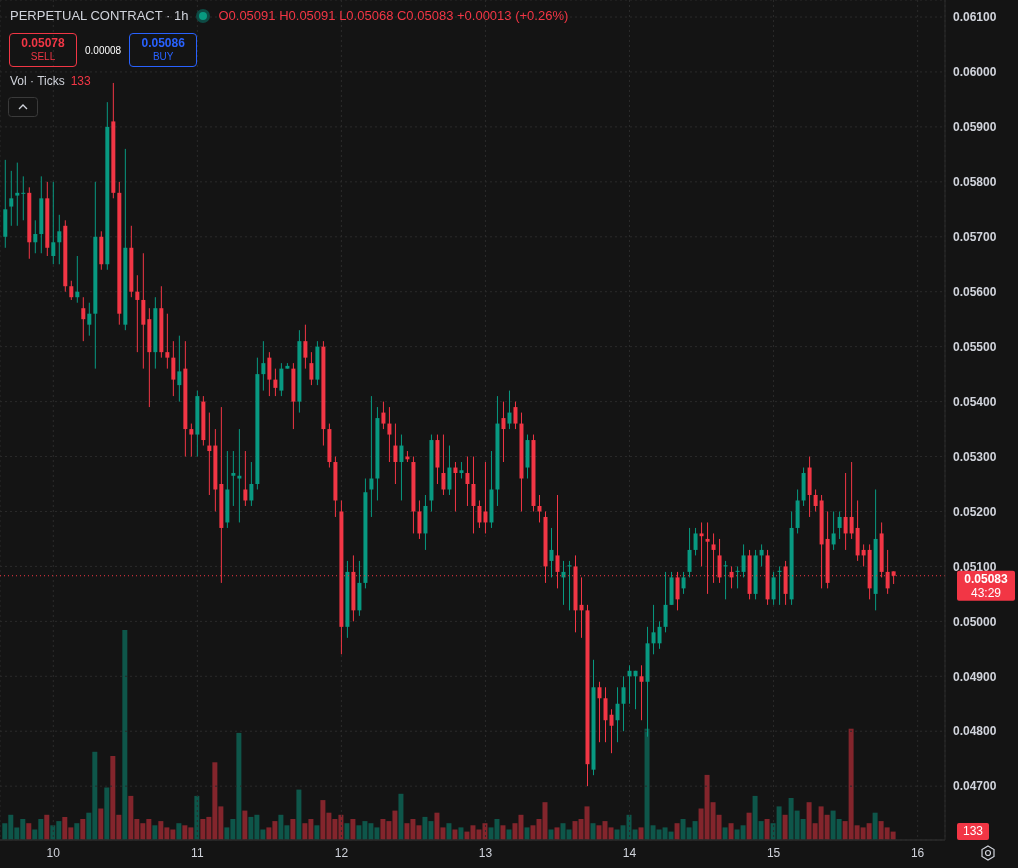 The height and width of the screenshot is (868, 1018). What do you see at coordinates (37, 81) in the screenshot?
I see `annotation: Vol · Ticks` at bounding box center [37, 81].